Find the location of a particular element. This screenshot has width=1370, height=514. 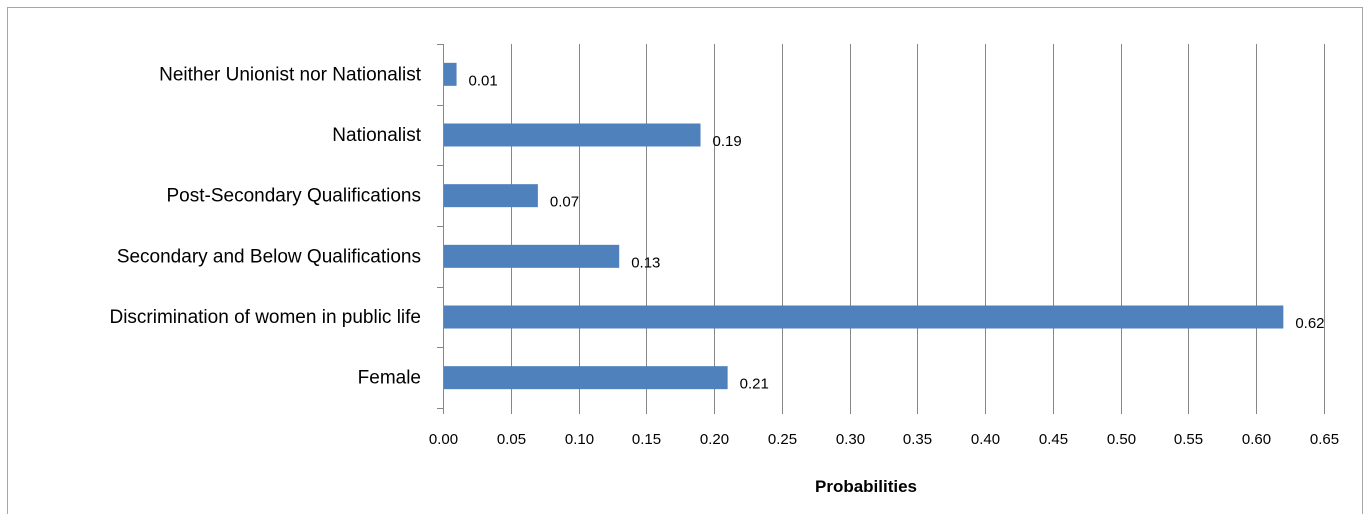

data-label: 0.07 is located at coordinates (564, 202).